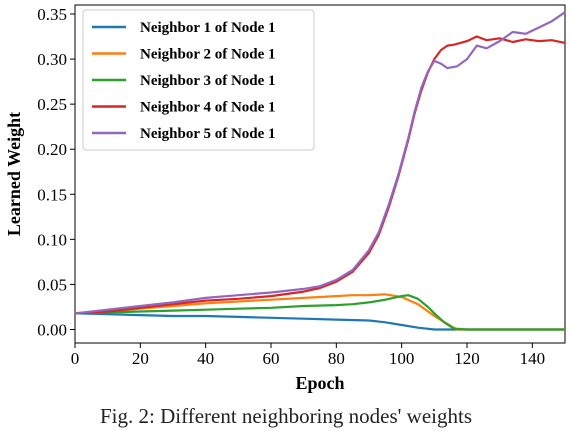  Describe the element at coordinates (52, 239) in the screenshot. I see `y-tick-label: 0.10` at that location.